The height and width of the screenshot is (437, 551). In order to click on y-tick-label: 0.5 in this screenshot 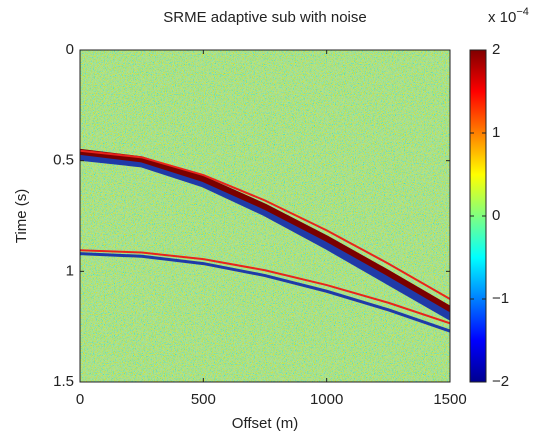, I will do `click(63, 160)`.